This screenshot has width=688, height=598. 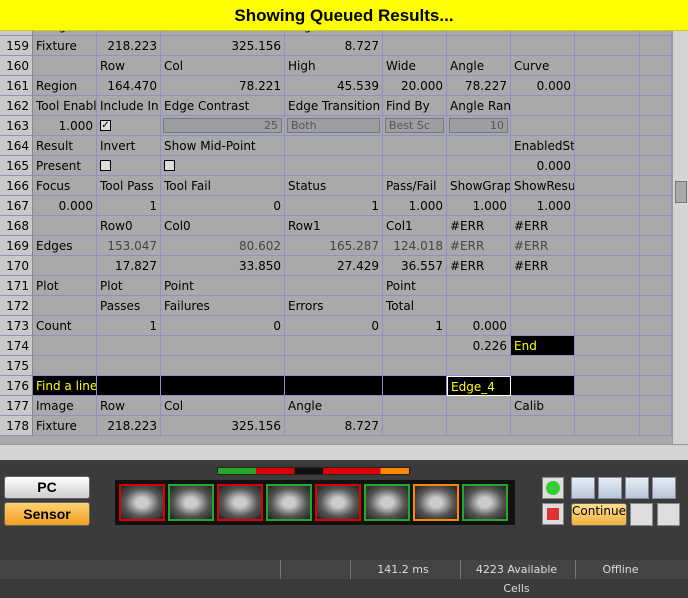 What do you see at coordinates (129, 406) in the screenshot?
I see `cell: Row` at bounding box center [129, 406].